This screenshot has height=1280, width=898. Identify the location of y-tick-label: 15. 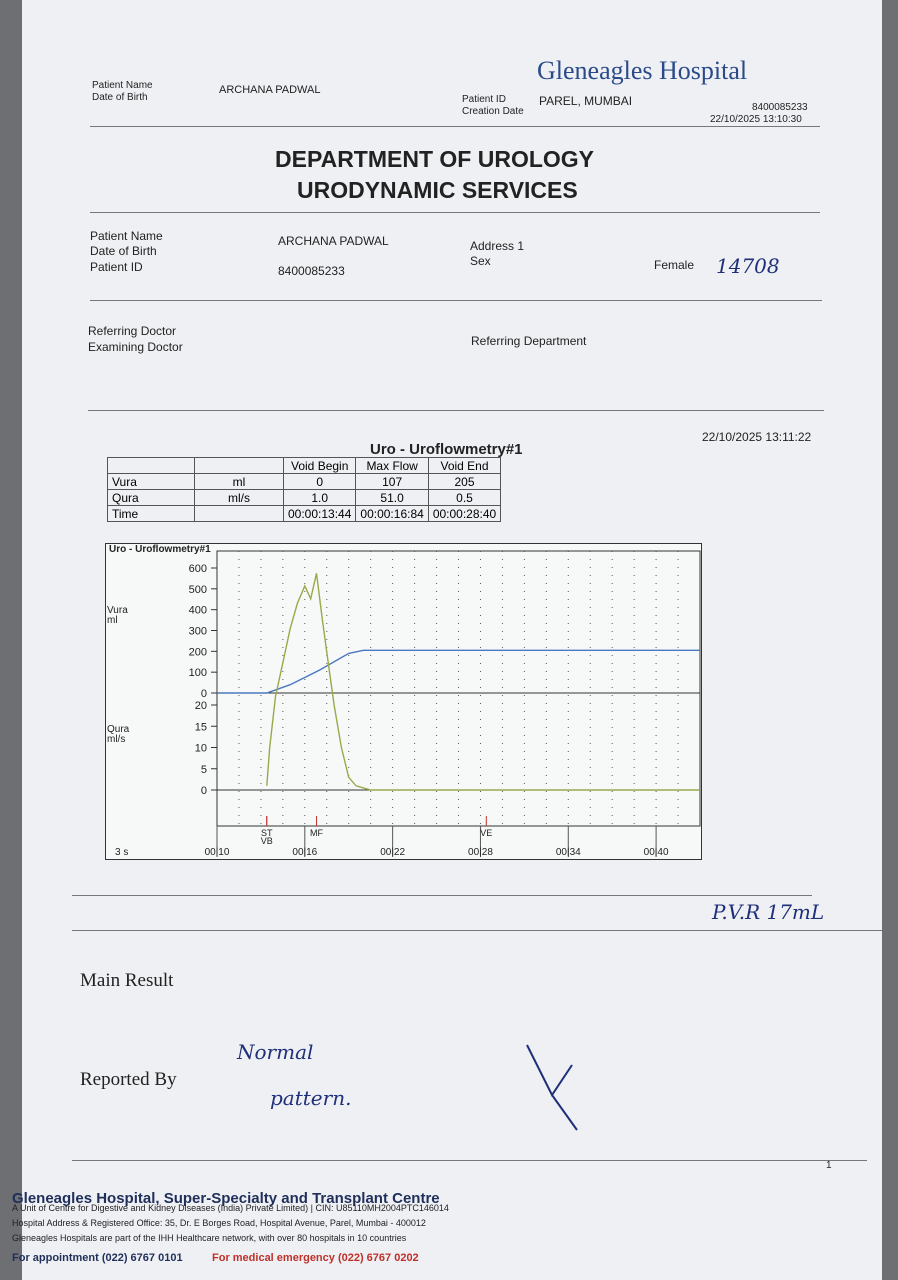
(201, 727).